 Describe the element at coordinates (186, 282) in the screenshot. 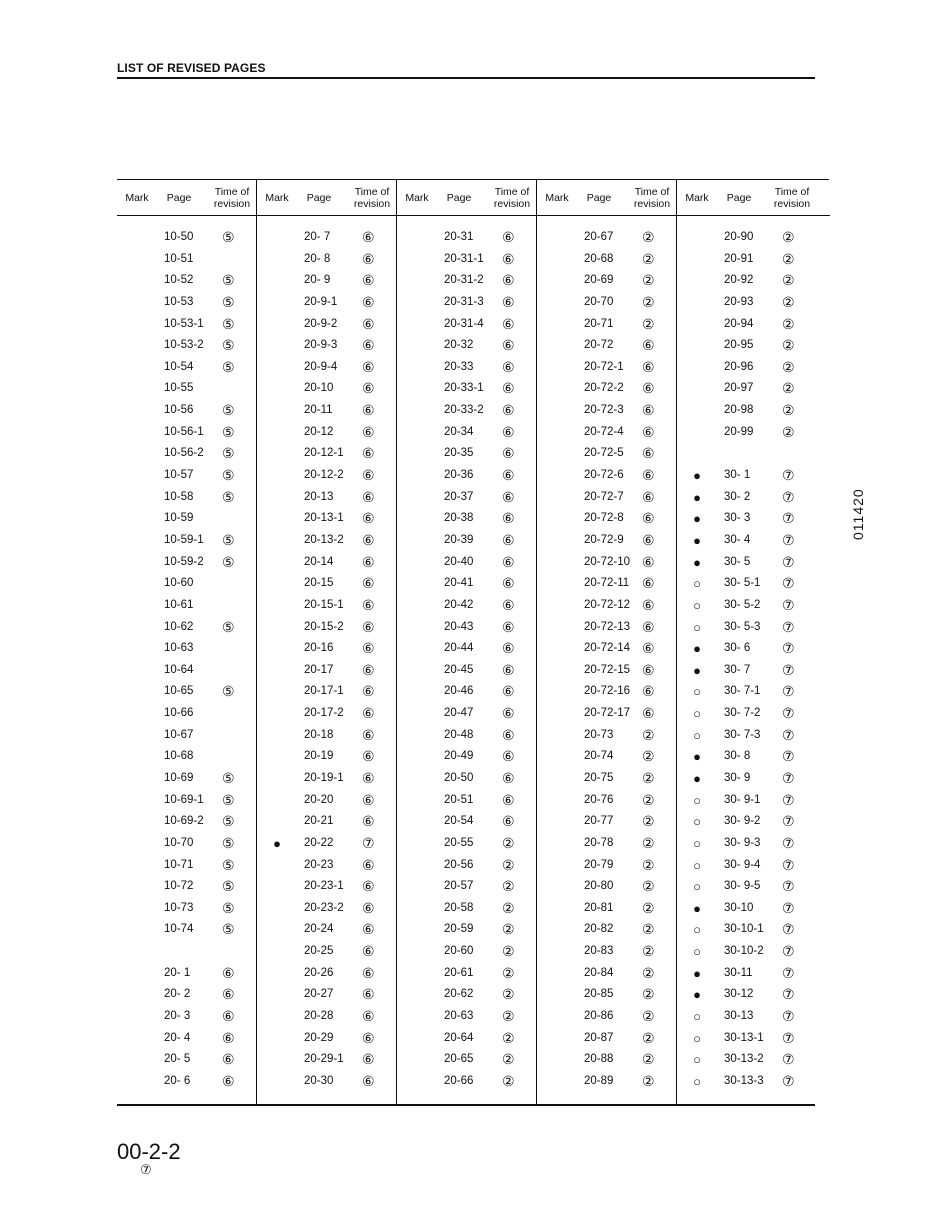

I see `table-row: 10-52 ⑤` at that location.